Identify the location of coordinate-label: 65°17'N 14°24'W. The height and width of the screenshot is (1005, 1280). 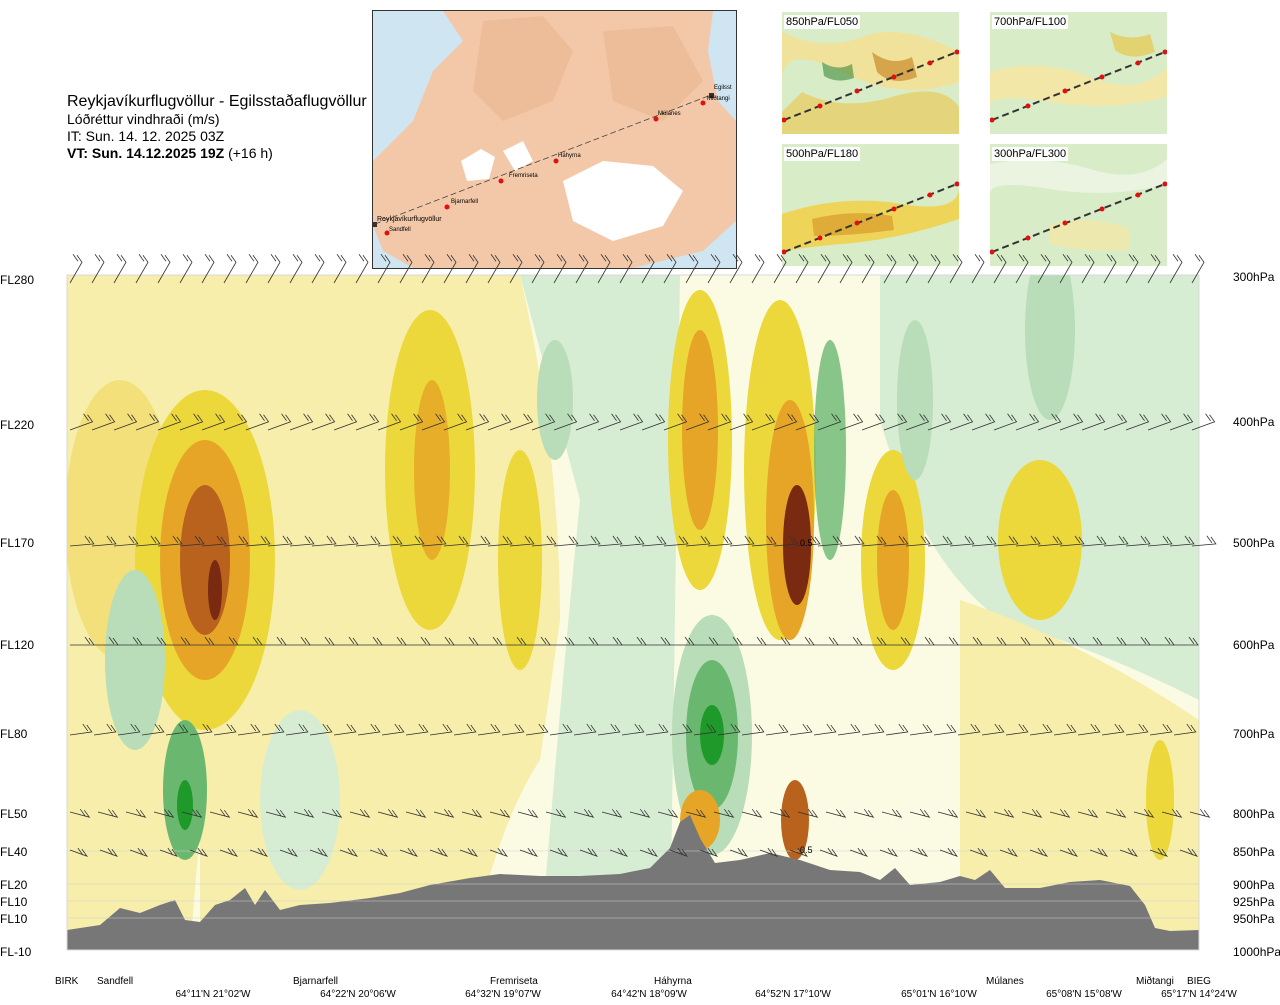
(1199, 994).